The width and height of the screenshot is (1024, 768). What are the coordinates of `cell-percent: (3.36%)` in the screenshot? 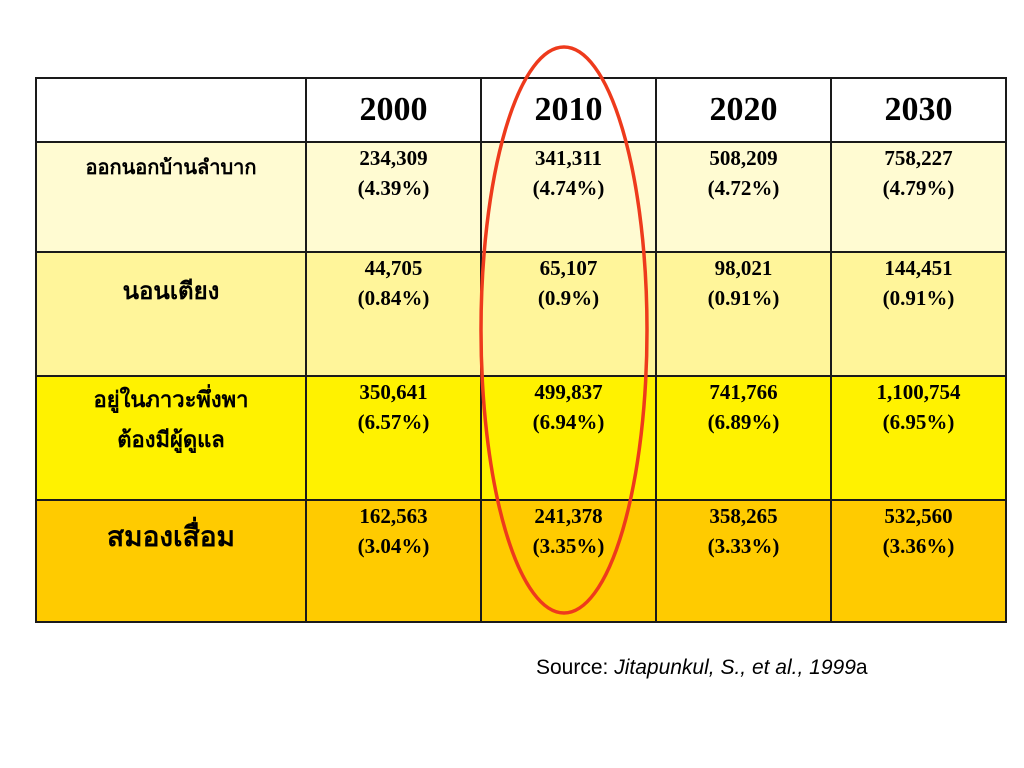 It's located at (918, 546).